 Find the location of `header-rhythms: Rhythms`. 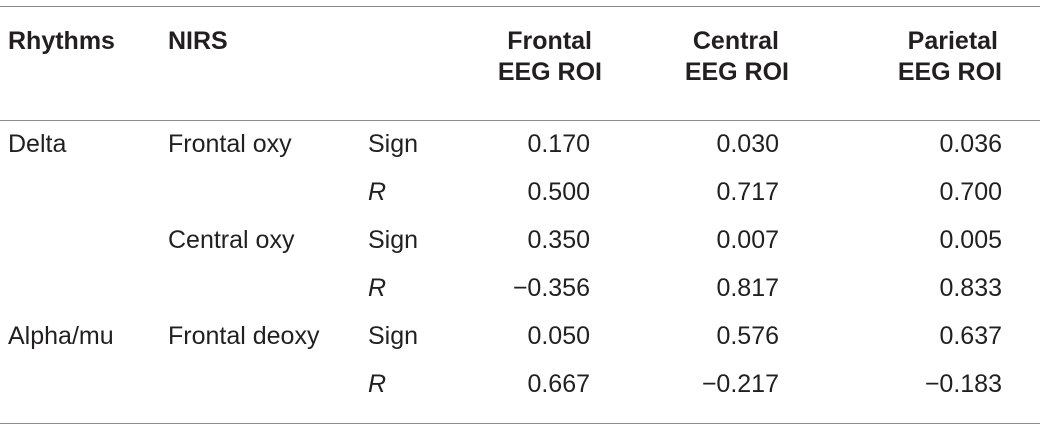

header-rhythms: Rhythms is located at coordinates (61, 41).